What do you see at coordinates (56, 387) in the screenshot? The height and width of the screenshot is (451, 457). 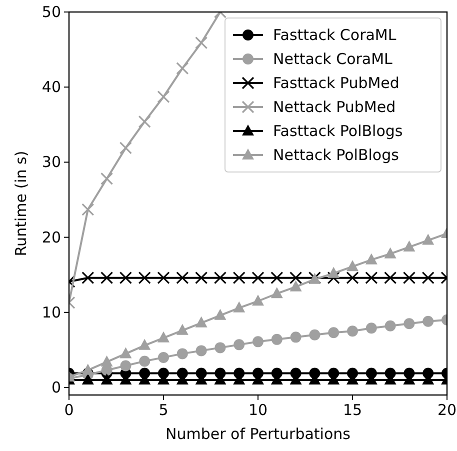 I see `y-tick-label: 0` at bounding box center [56, 387].